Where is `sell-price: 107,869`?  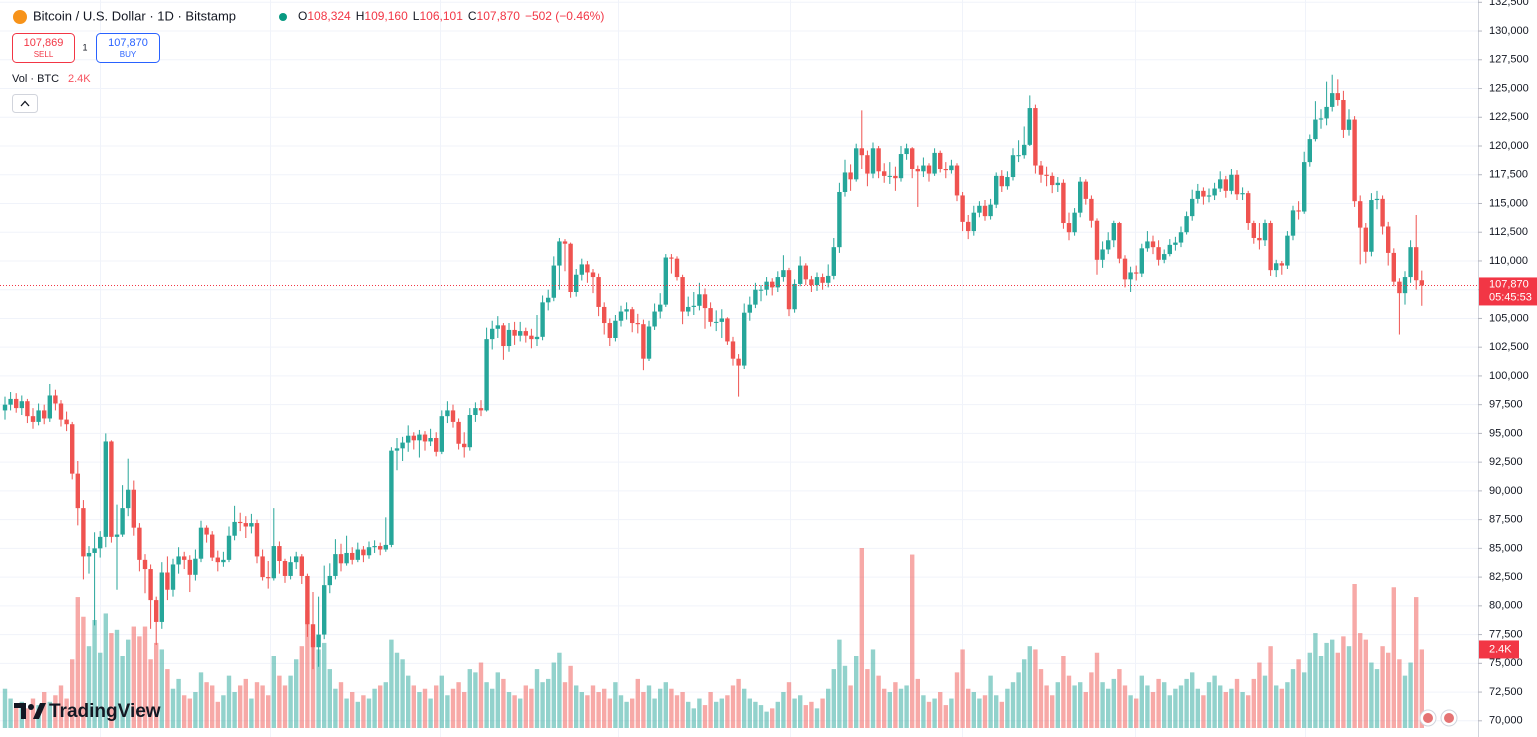
sell-price: 107,869 is located at coordinates (44, 43).